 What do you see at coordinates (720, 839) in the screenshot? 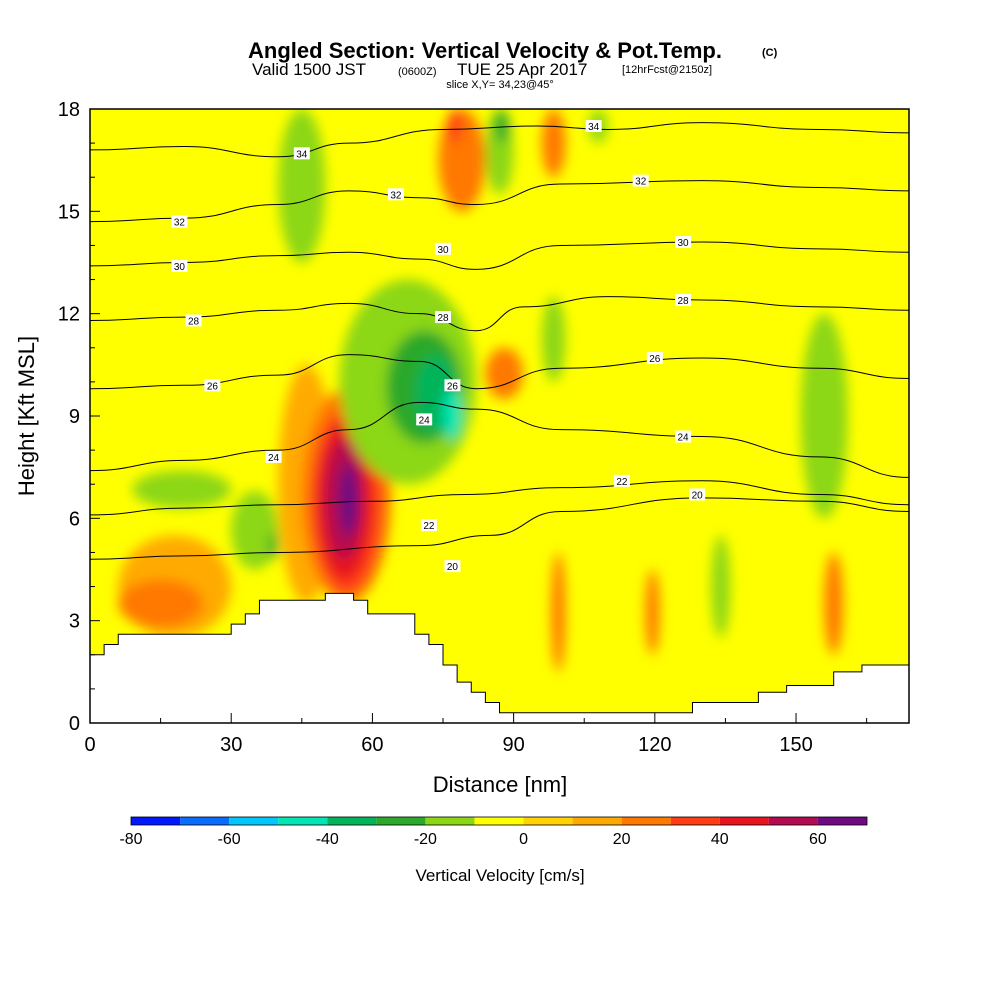
I see `colorbar-tick-label: 40` at bounding box center [720, 839].